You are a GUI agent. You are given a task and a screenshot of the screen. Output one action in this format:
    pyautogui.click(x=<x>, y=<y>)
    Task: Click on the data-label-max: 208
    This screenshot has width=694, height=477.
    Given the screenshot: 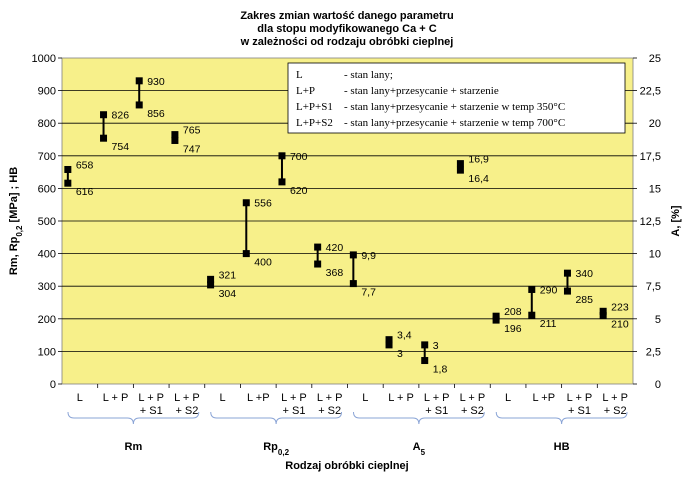 What is the action you would take?
    pyautogui.click(x=513, y=312)
    